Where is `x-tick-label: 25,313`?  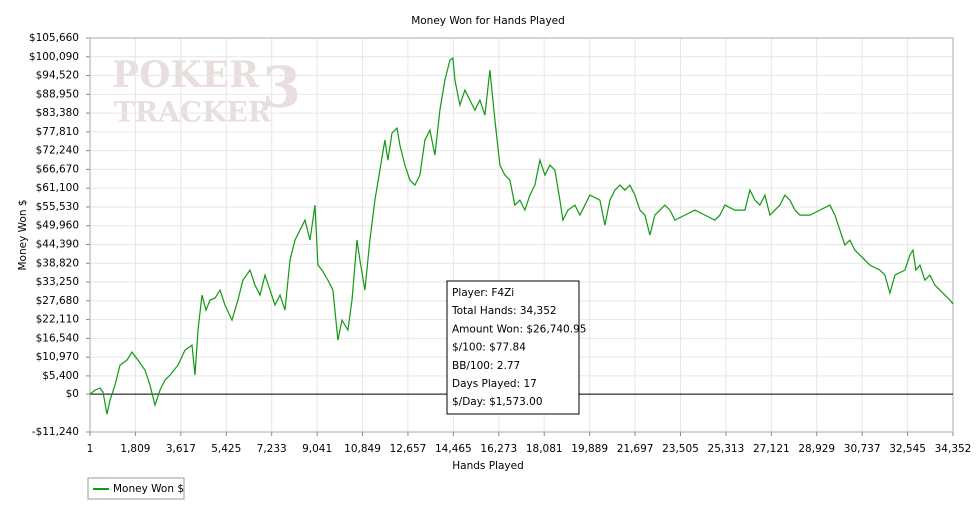 x-tick-label: 25,313 is located at coordinates (726, 449).